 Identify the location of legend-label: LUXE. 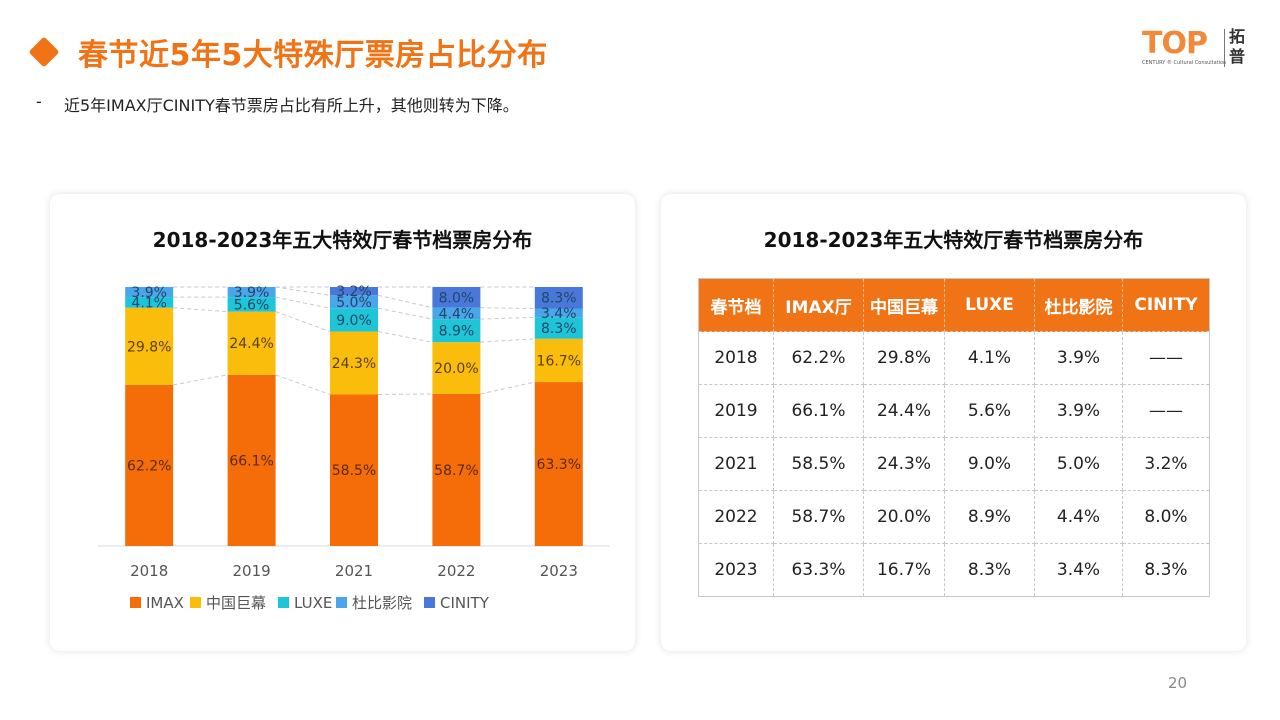
(313, 603).